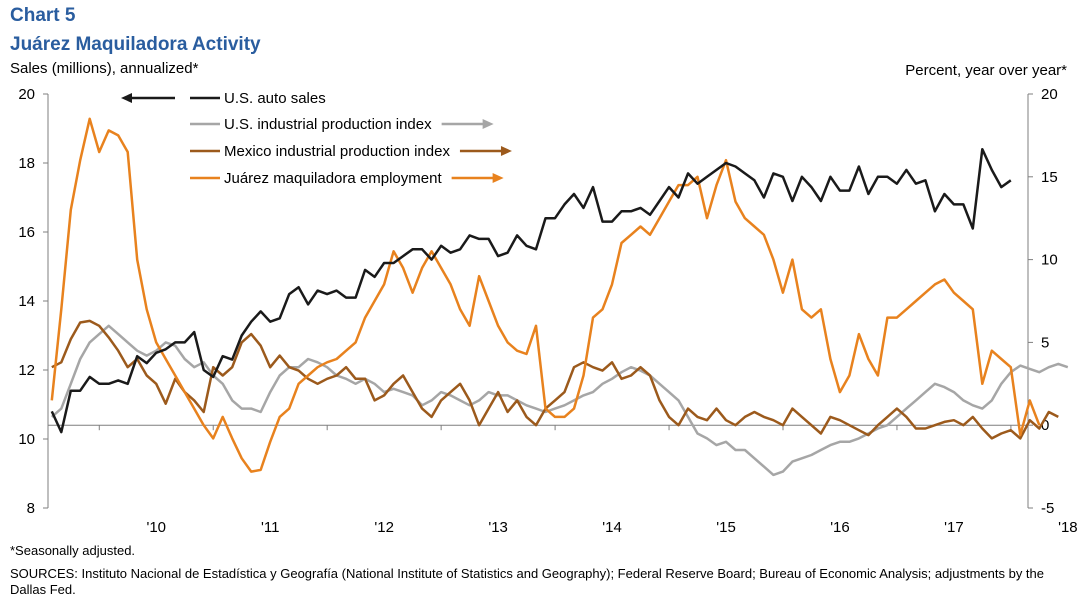 This screenshot has height=610, width=1077. What do you see at coordinates (498, 527) in the screenshot?
I see `x-tick-label: '13` at bounding box center [498, 527].